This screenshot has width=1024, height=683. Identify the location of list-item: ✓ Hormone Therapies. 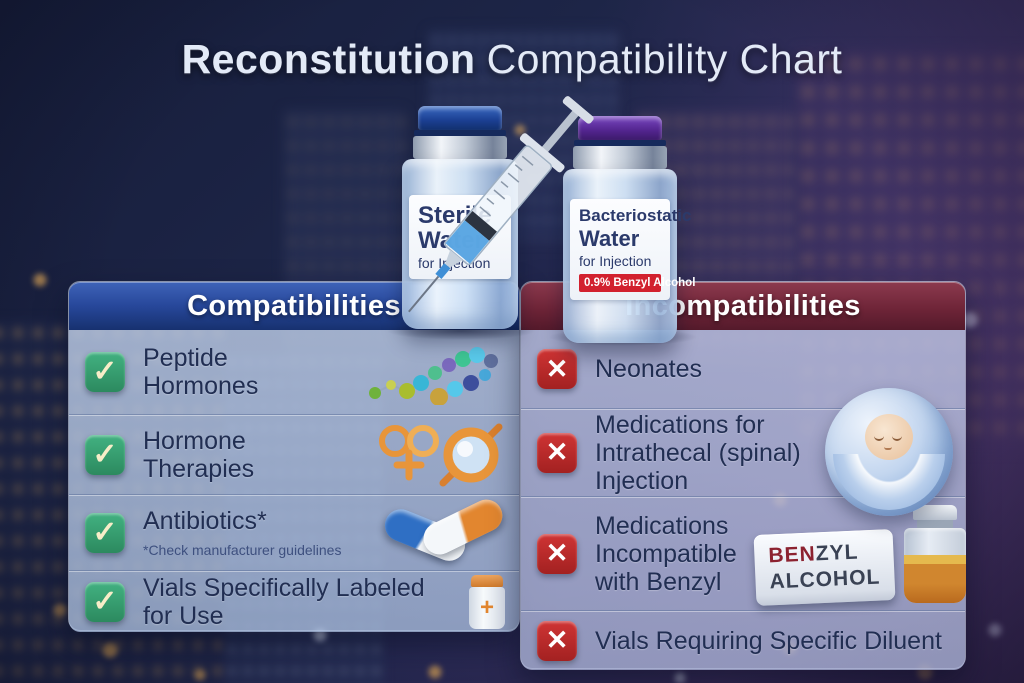
(294, 454).